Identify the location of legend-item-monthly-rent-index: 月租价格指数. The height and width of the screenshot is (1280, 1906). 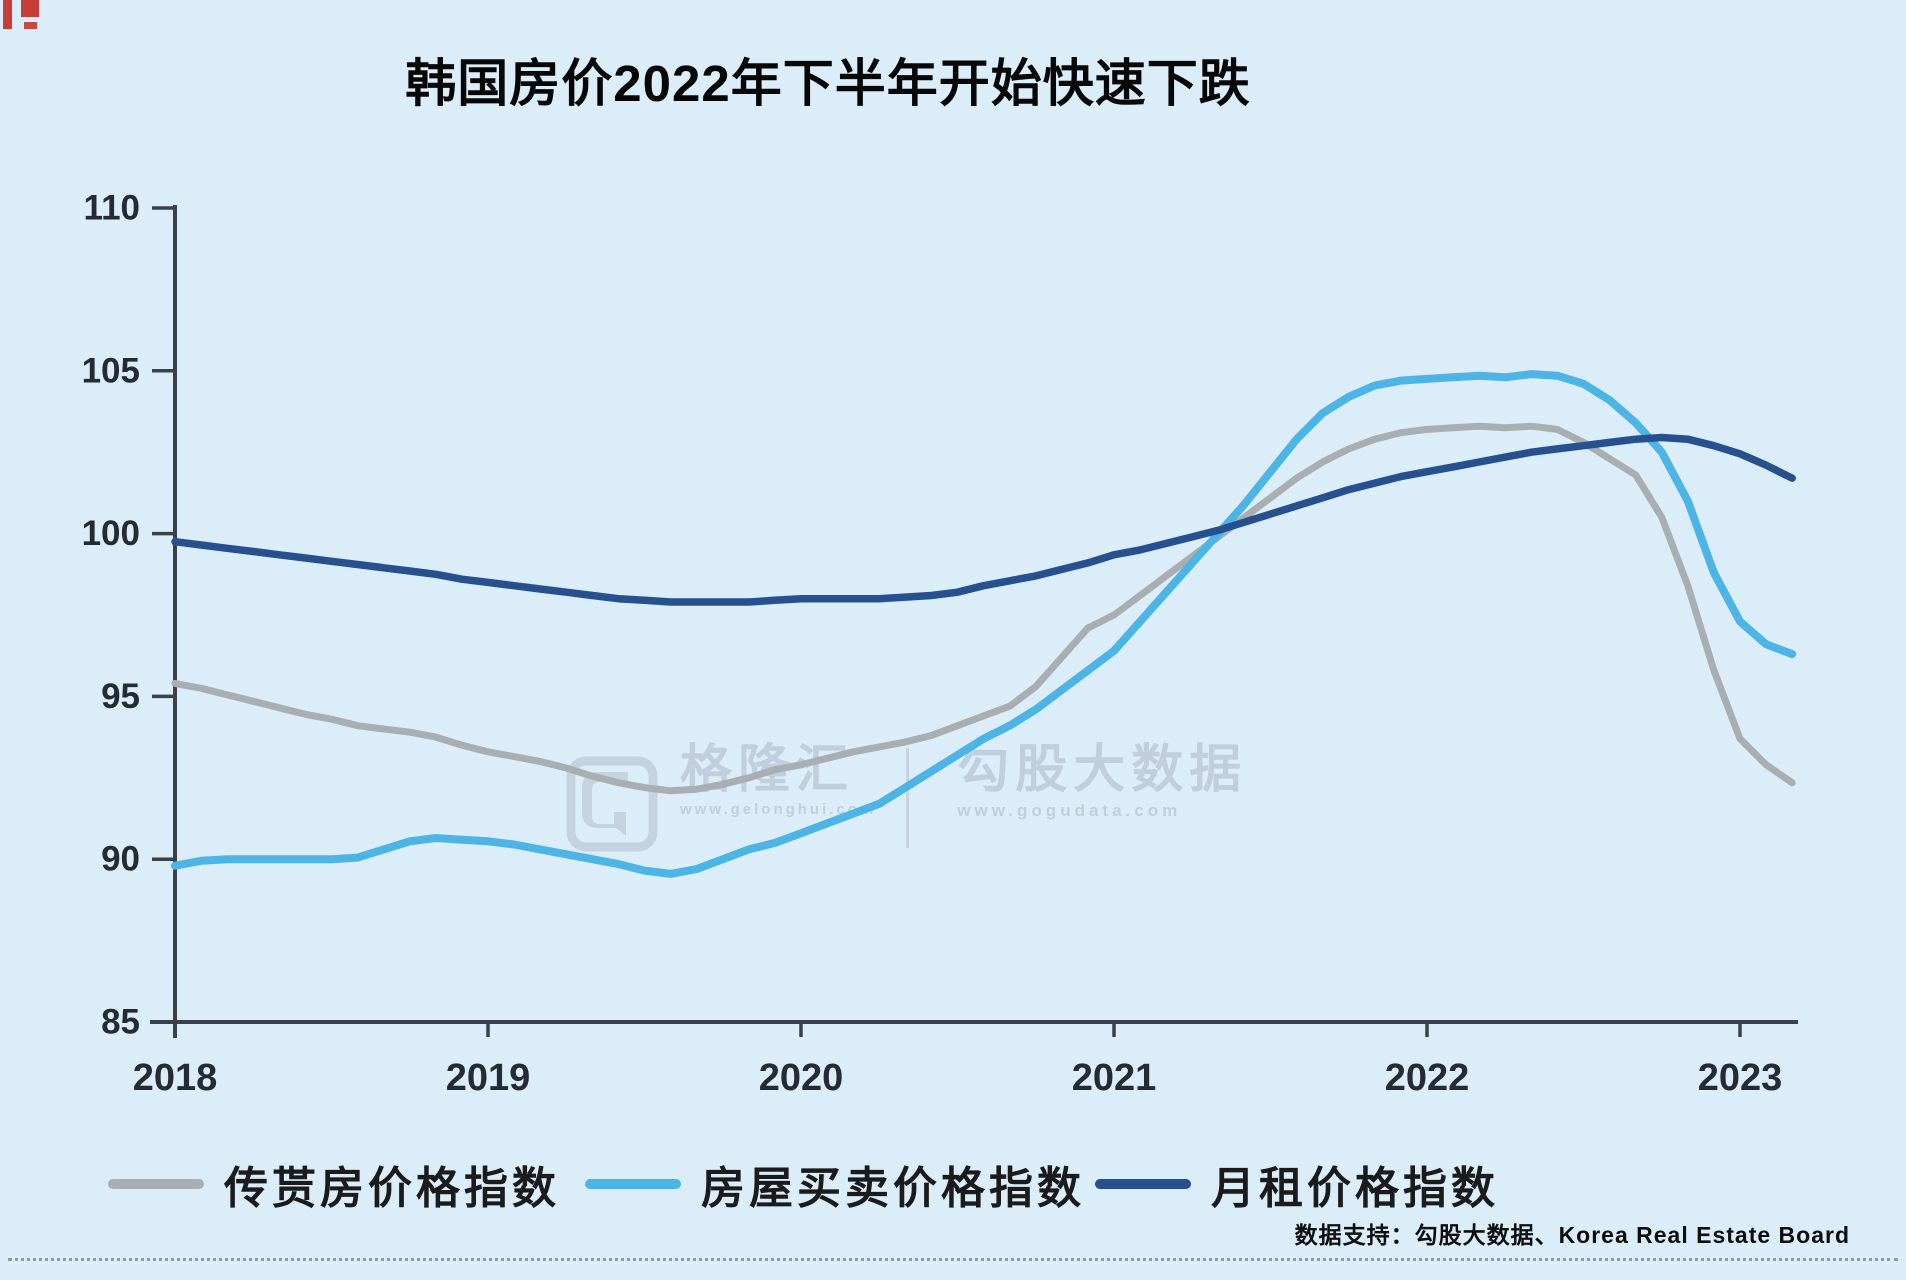
(1297, 1184).